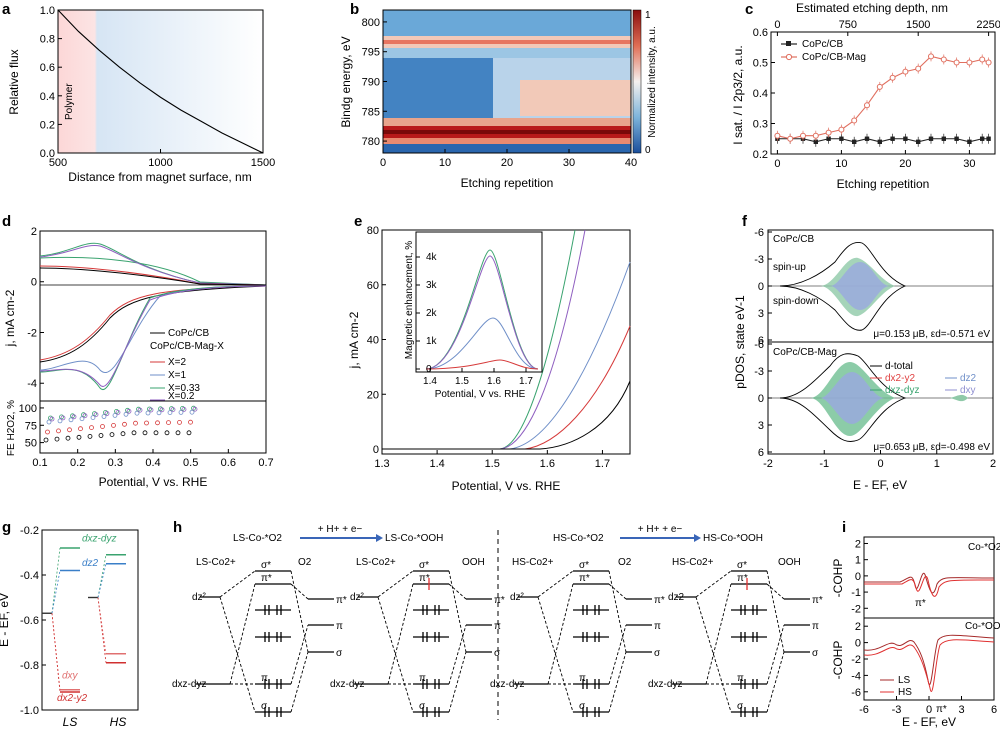  I want to click on e-inset-xtick-label: 1.7, so click(526, 381).